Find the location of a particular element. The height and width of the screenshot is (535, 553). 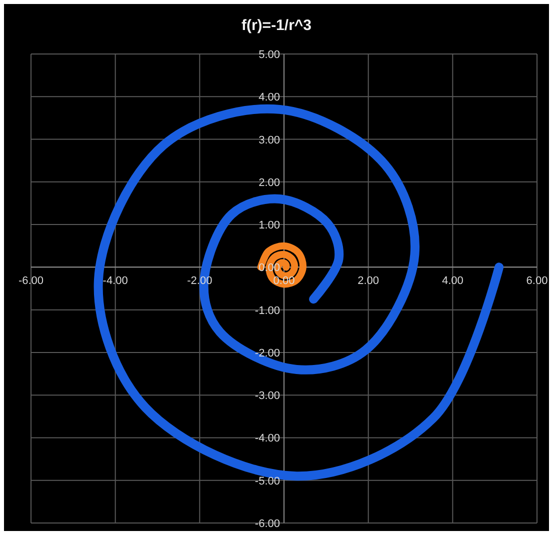

y-tick-label: -4.00 is located at coordinates (267, 438).